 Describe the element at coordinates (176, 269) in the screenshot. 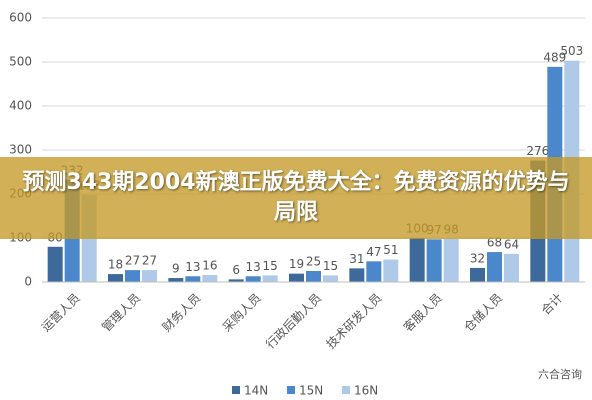

I see `value-label: 9` at that location.